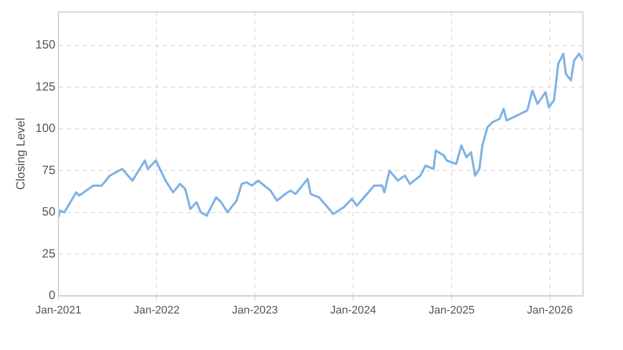 This screenshot has width=623, height=350. What do you see at coordinates (353, 310) in the screenshot?
I see `x-tick-label: Jan-2024` at bounding box center [353, 310].